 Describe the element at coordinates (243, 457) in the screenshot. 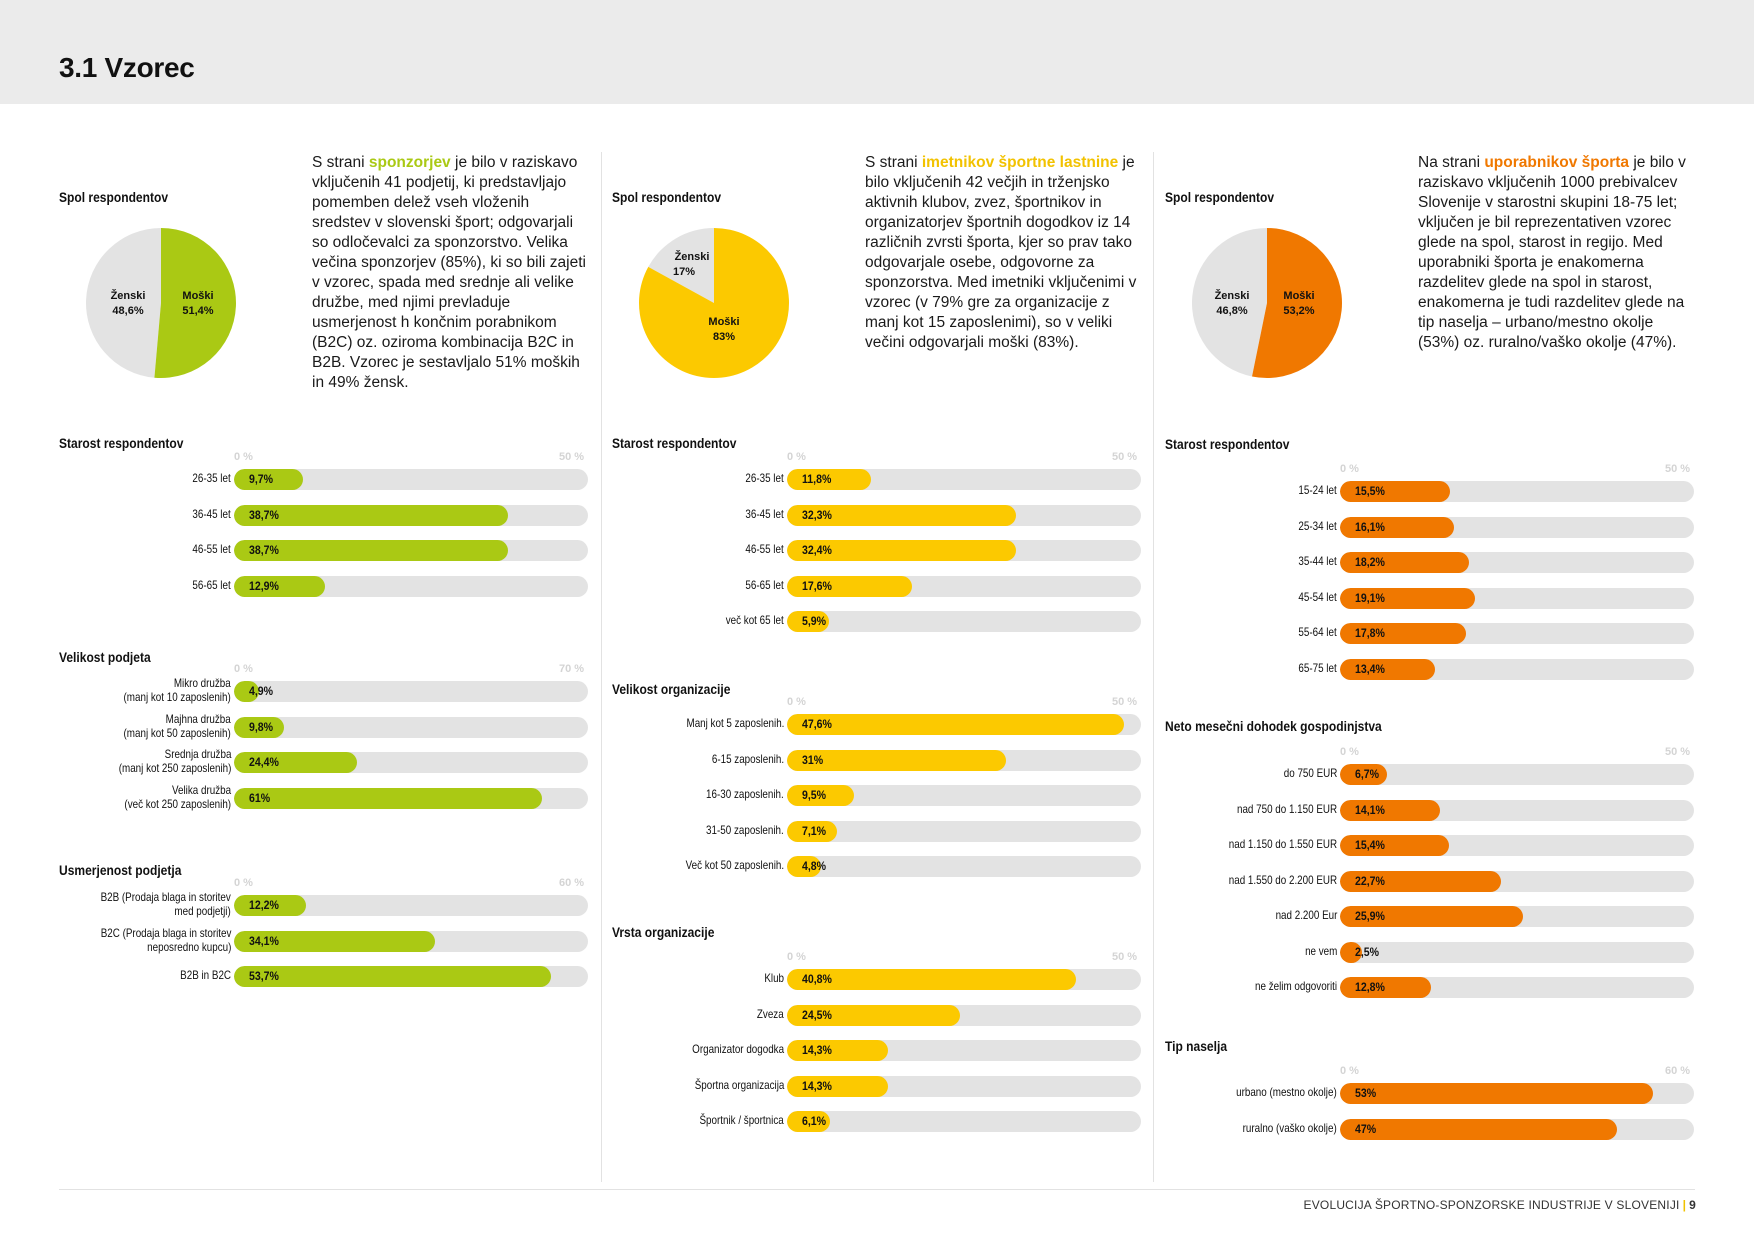

I see `scale-min-label: 0 %` at that location.